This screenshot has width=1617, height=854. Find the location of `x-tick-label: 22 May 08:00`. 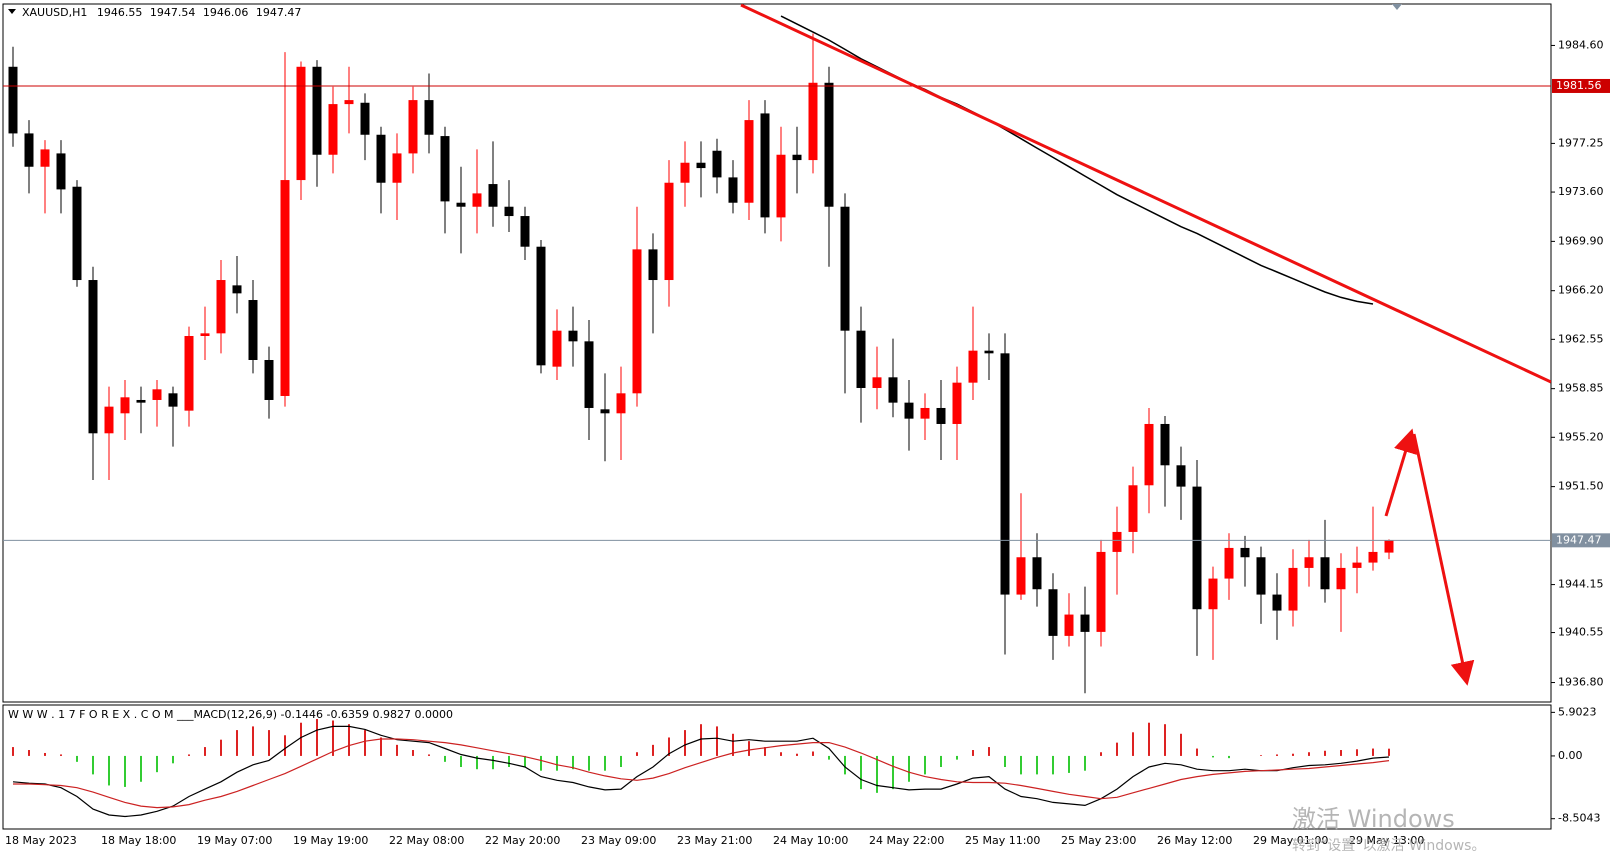

x-tick-label: 22 May 08:00 is located at coordinates (426, 840).